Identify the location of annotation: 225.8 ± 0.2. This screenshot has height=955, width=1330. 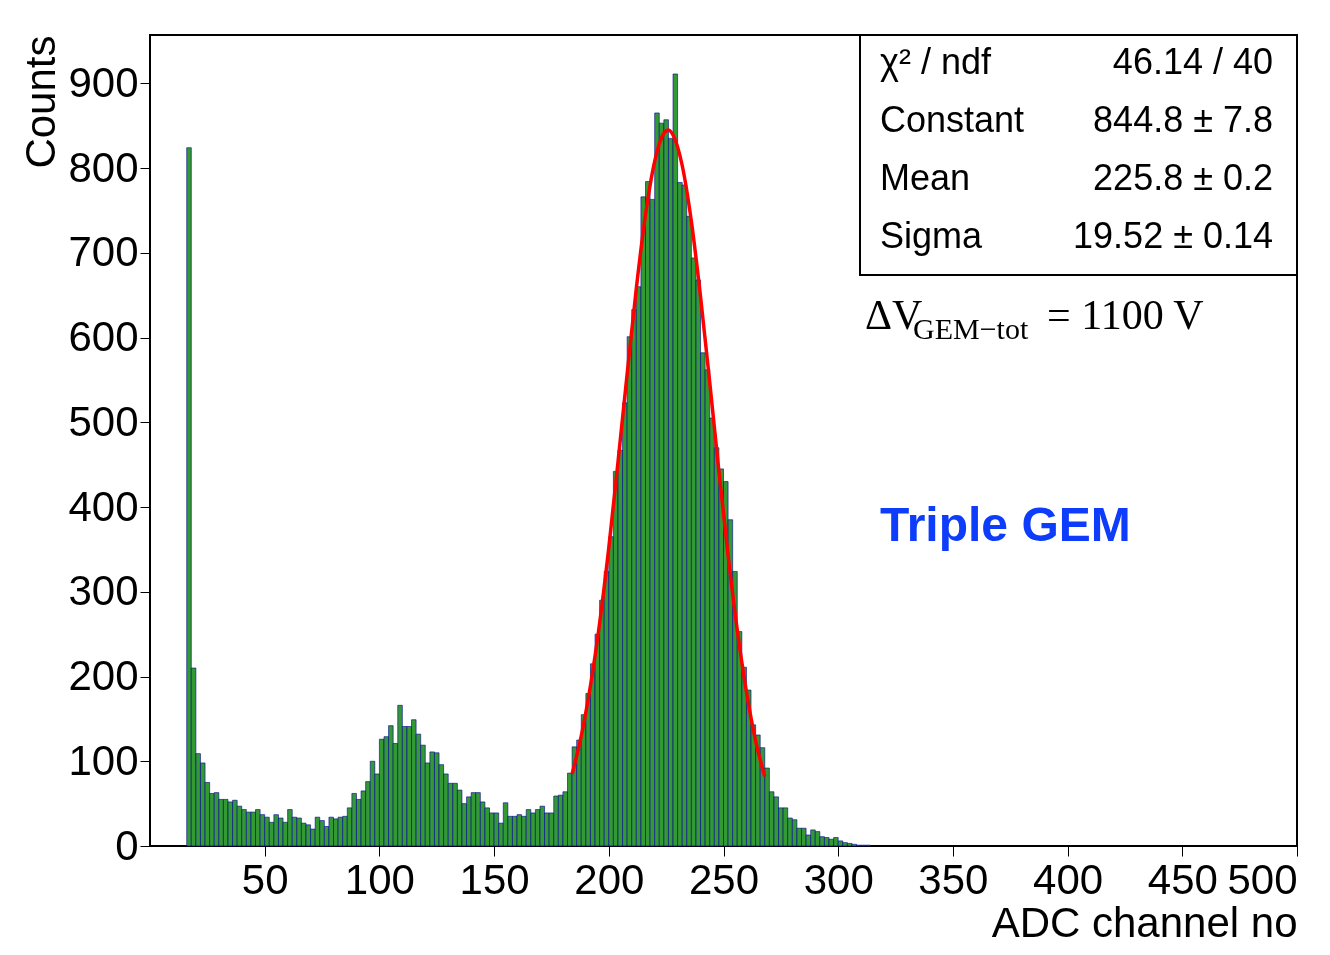
(1183, 177).